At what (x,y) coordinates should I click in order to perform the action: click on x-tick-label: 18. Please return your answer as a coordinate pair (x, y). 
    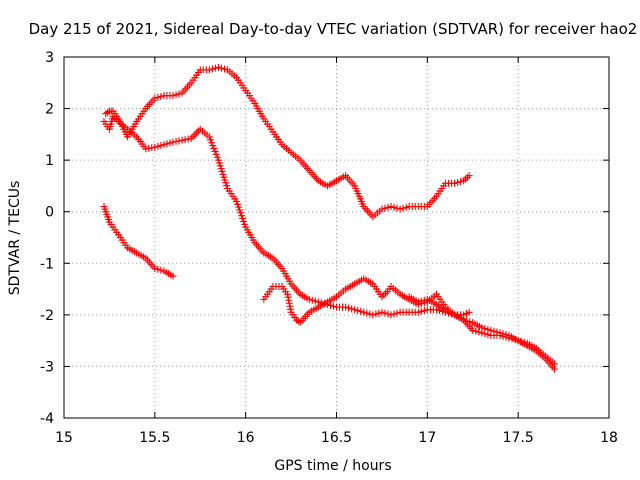
    Looking at the image, I should click on (609, 438).